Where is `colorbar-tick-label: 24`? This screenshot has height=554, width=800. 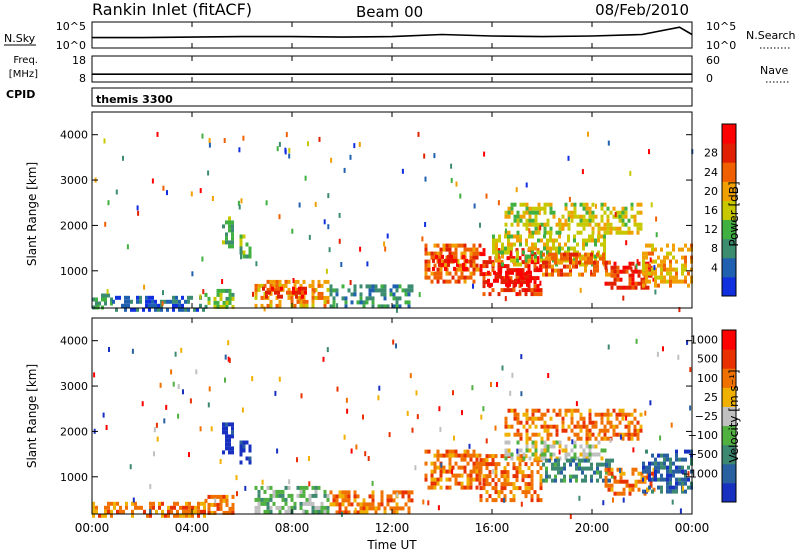
colorbar-tick-label: 24 is located at coordinates (711, 172).